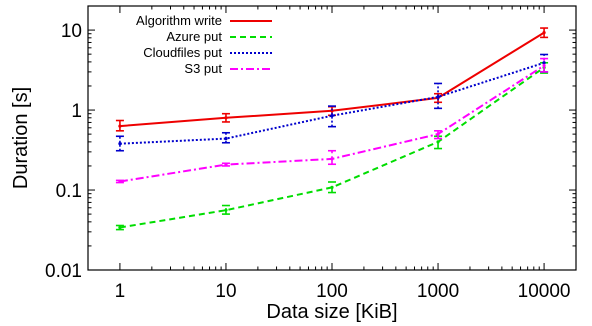 Image resolution: width=592 pixels, height=326 pixels. What do you see at coordinates (69, 191) in the screenshot?
I see `y-tick-label: 0.1` at bounding box center [69, 191].